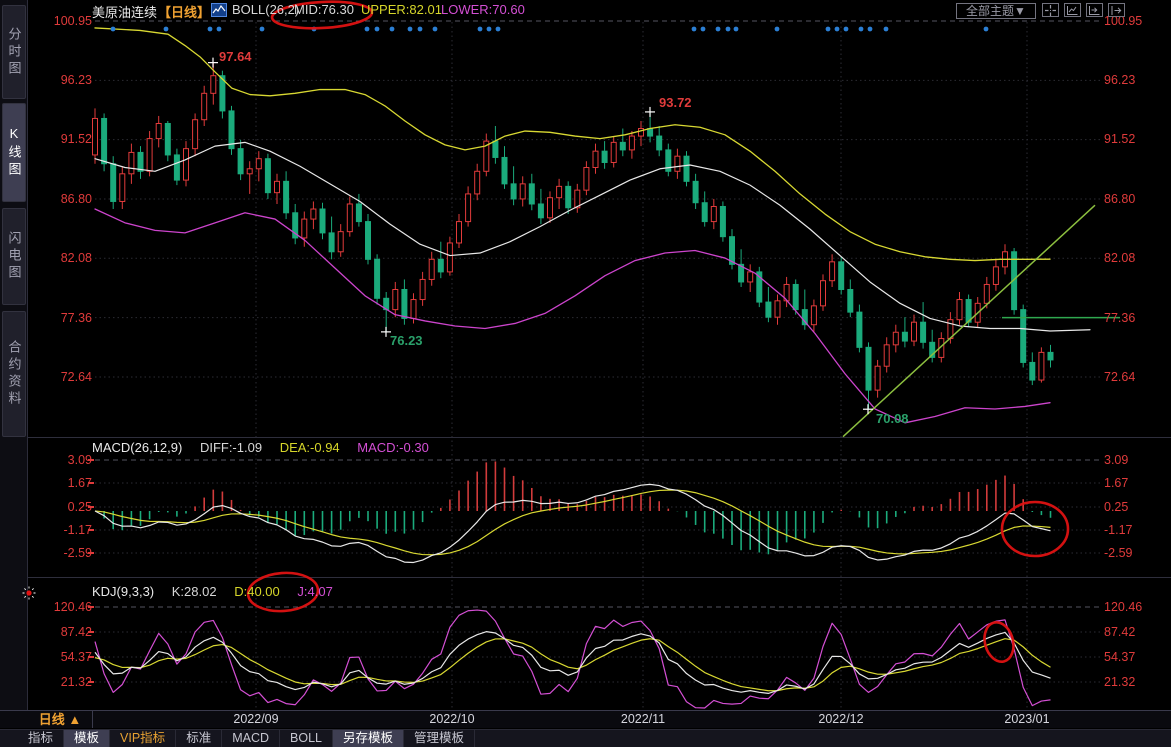  I want to click on boll-indicator-label: BOLL(26,2), so click(266, 9).